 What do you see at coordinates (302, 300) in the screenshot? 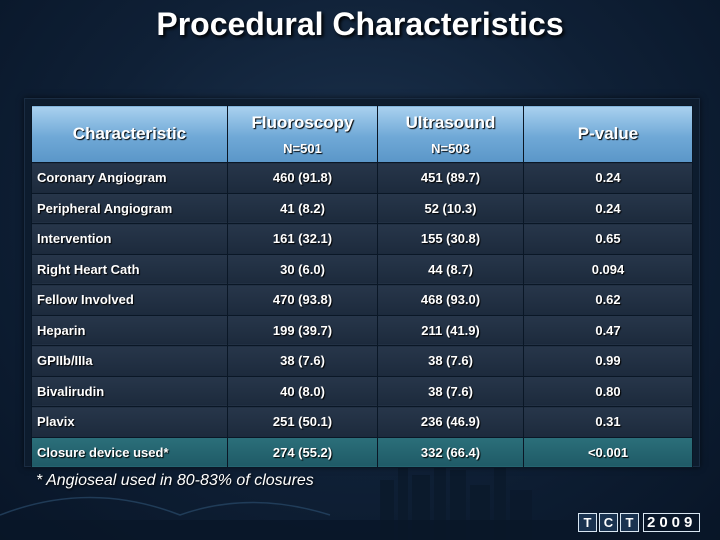
I see `fluoroscopy-value: 470 (93.8)` at bounding box center [302, 300].